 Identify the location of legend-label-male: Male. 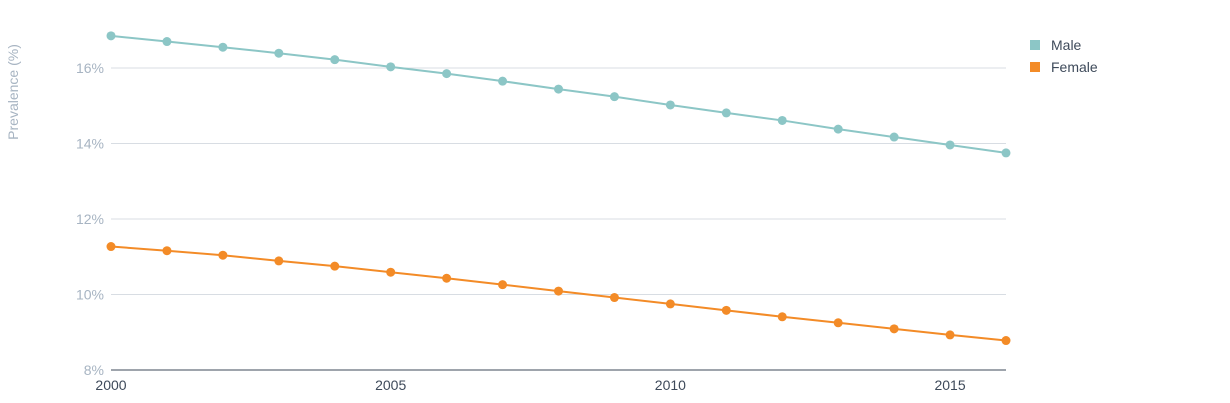
(1066, 45).